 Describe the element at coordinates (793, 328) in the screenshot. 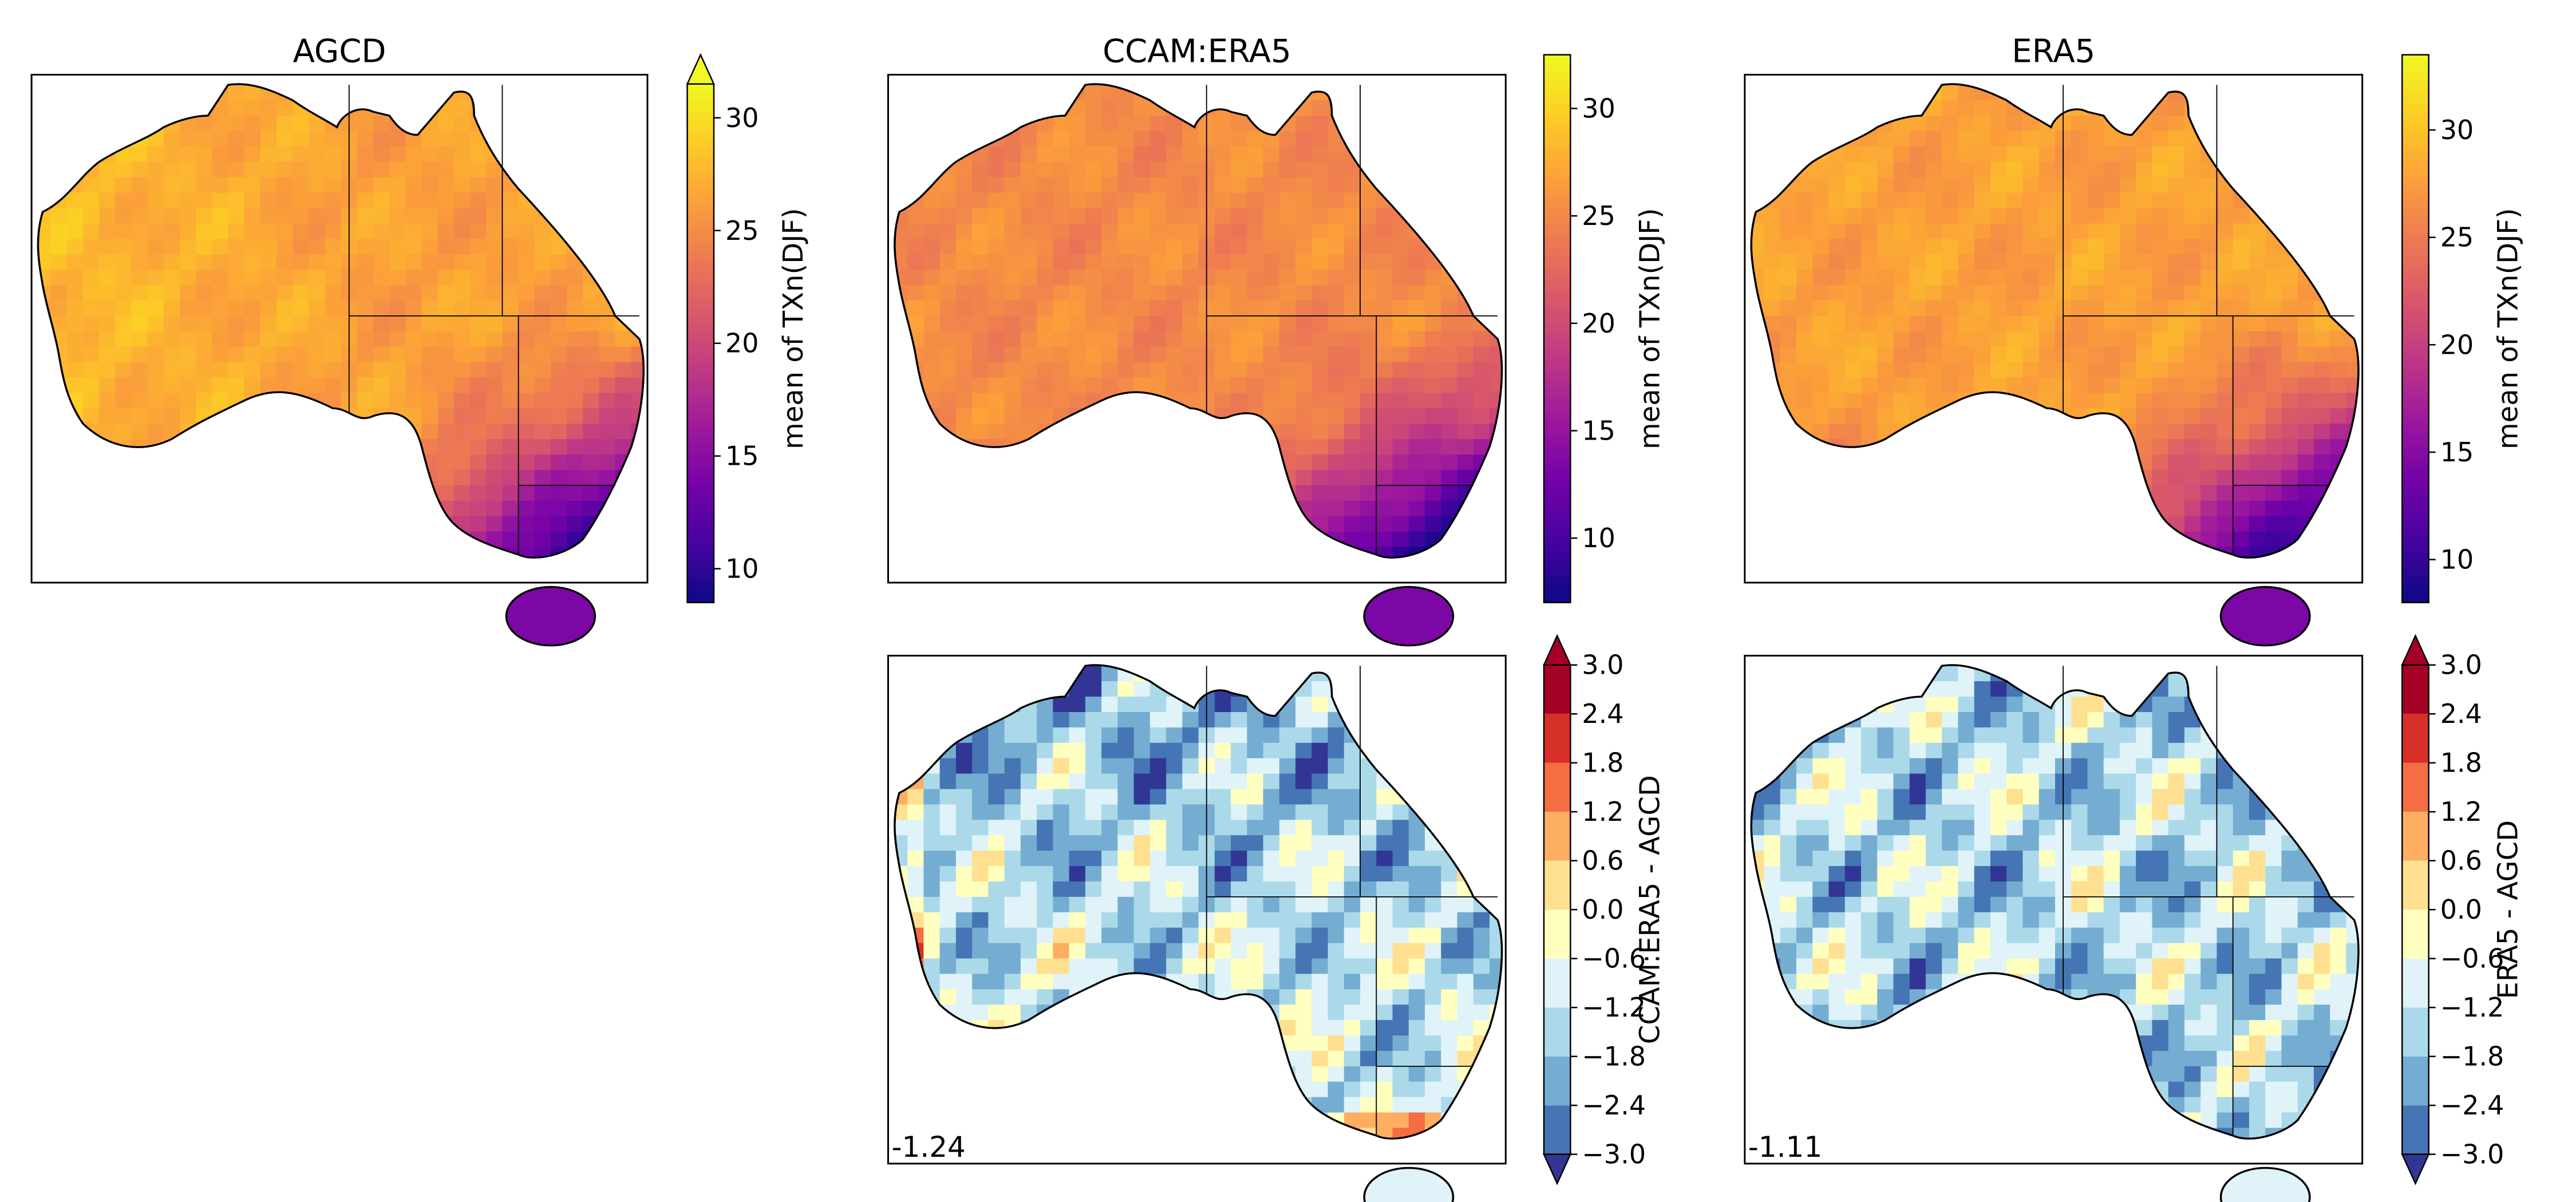

I see `agcd-colorbar-label: mean of TXn(DJF)` at that location.